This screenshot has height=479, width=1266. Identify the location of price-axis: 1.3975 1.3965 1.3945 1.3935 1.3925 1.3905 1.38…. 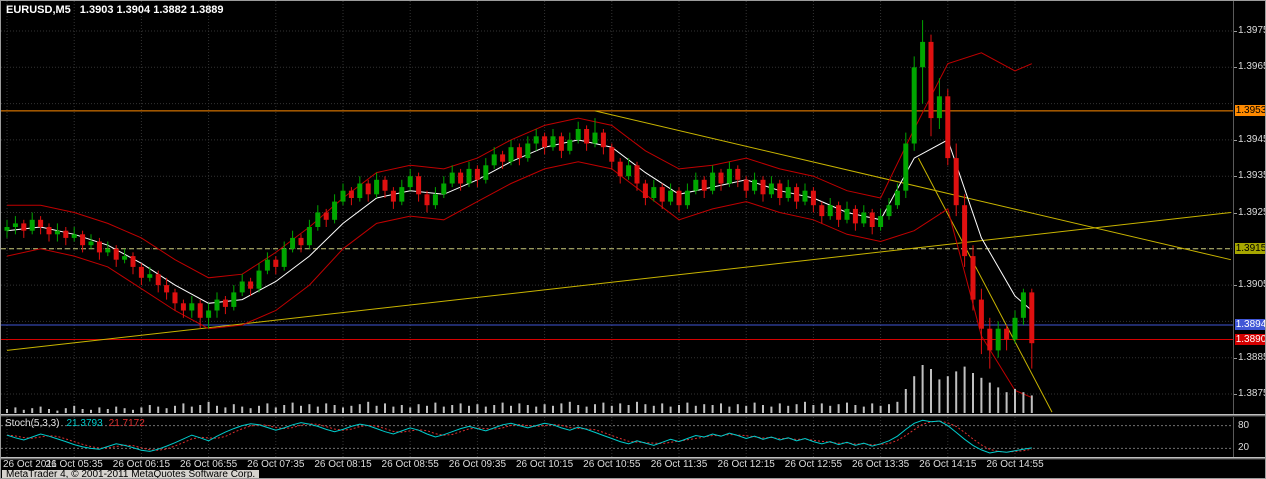
(1249, 207).